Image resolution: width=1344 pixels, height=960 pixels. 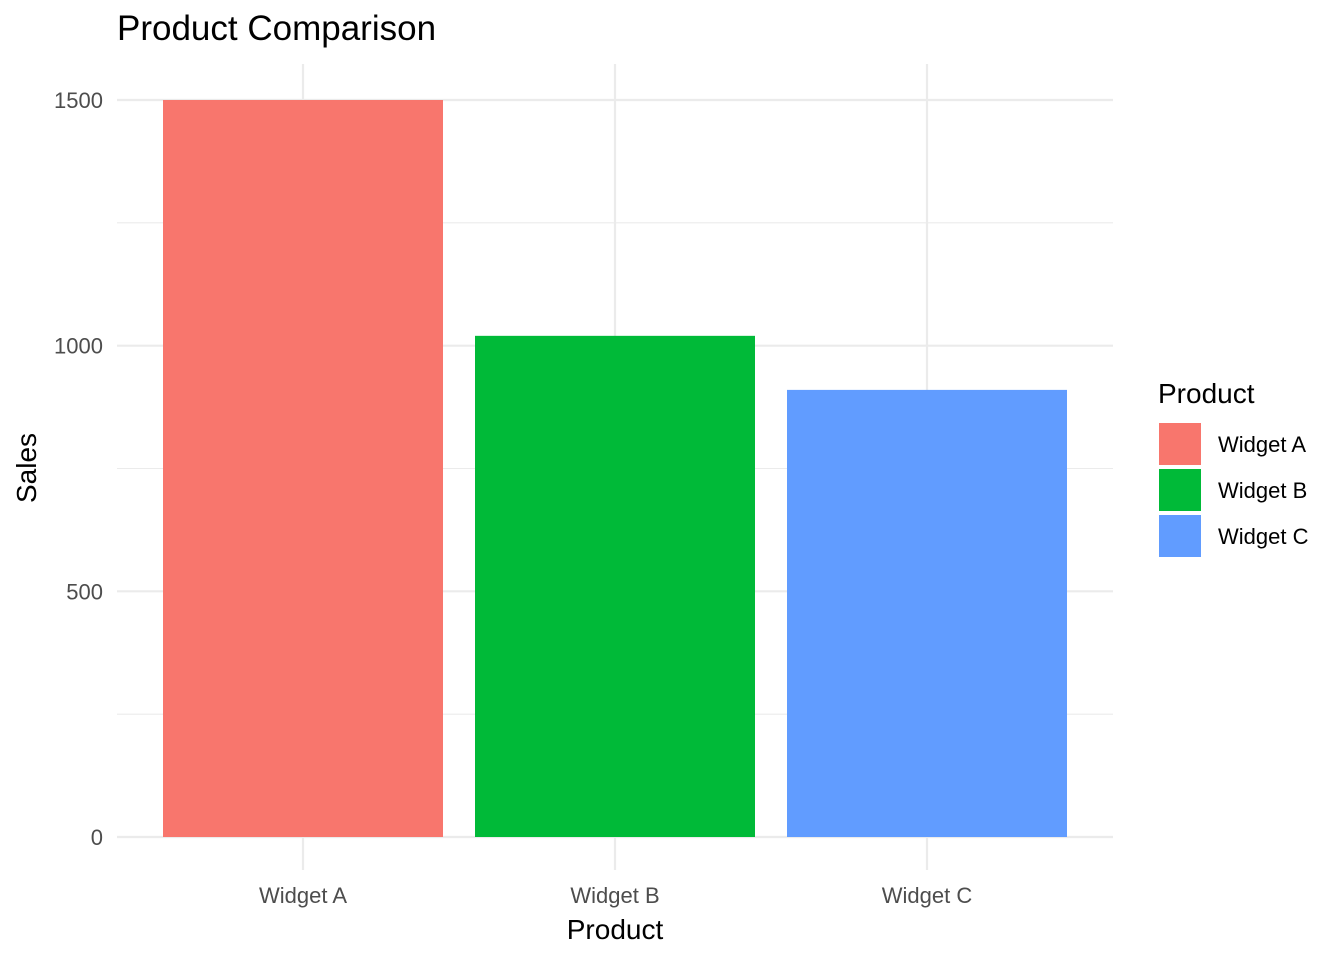 I want to click on x-axis-ticks: Widget A Widget B Widget C, so click(x=615, y=895).